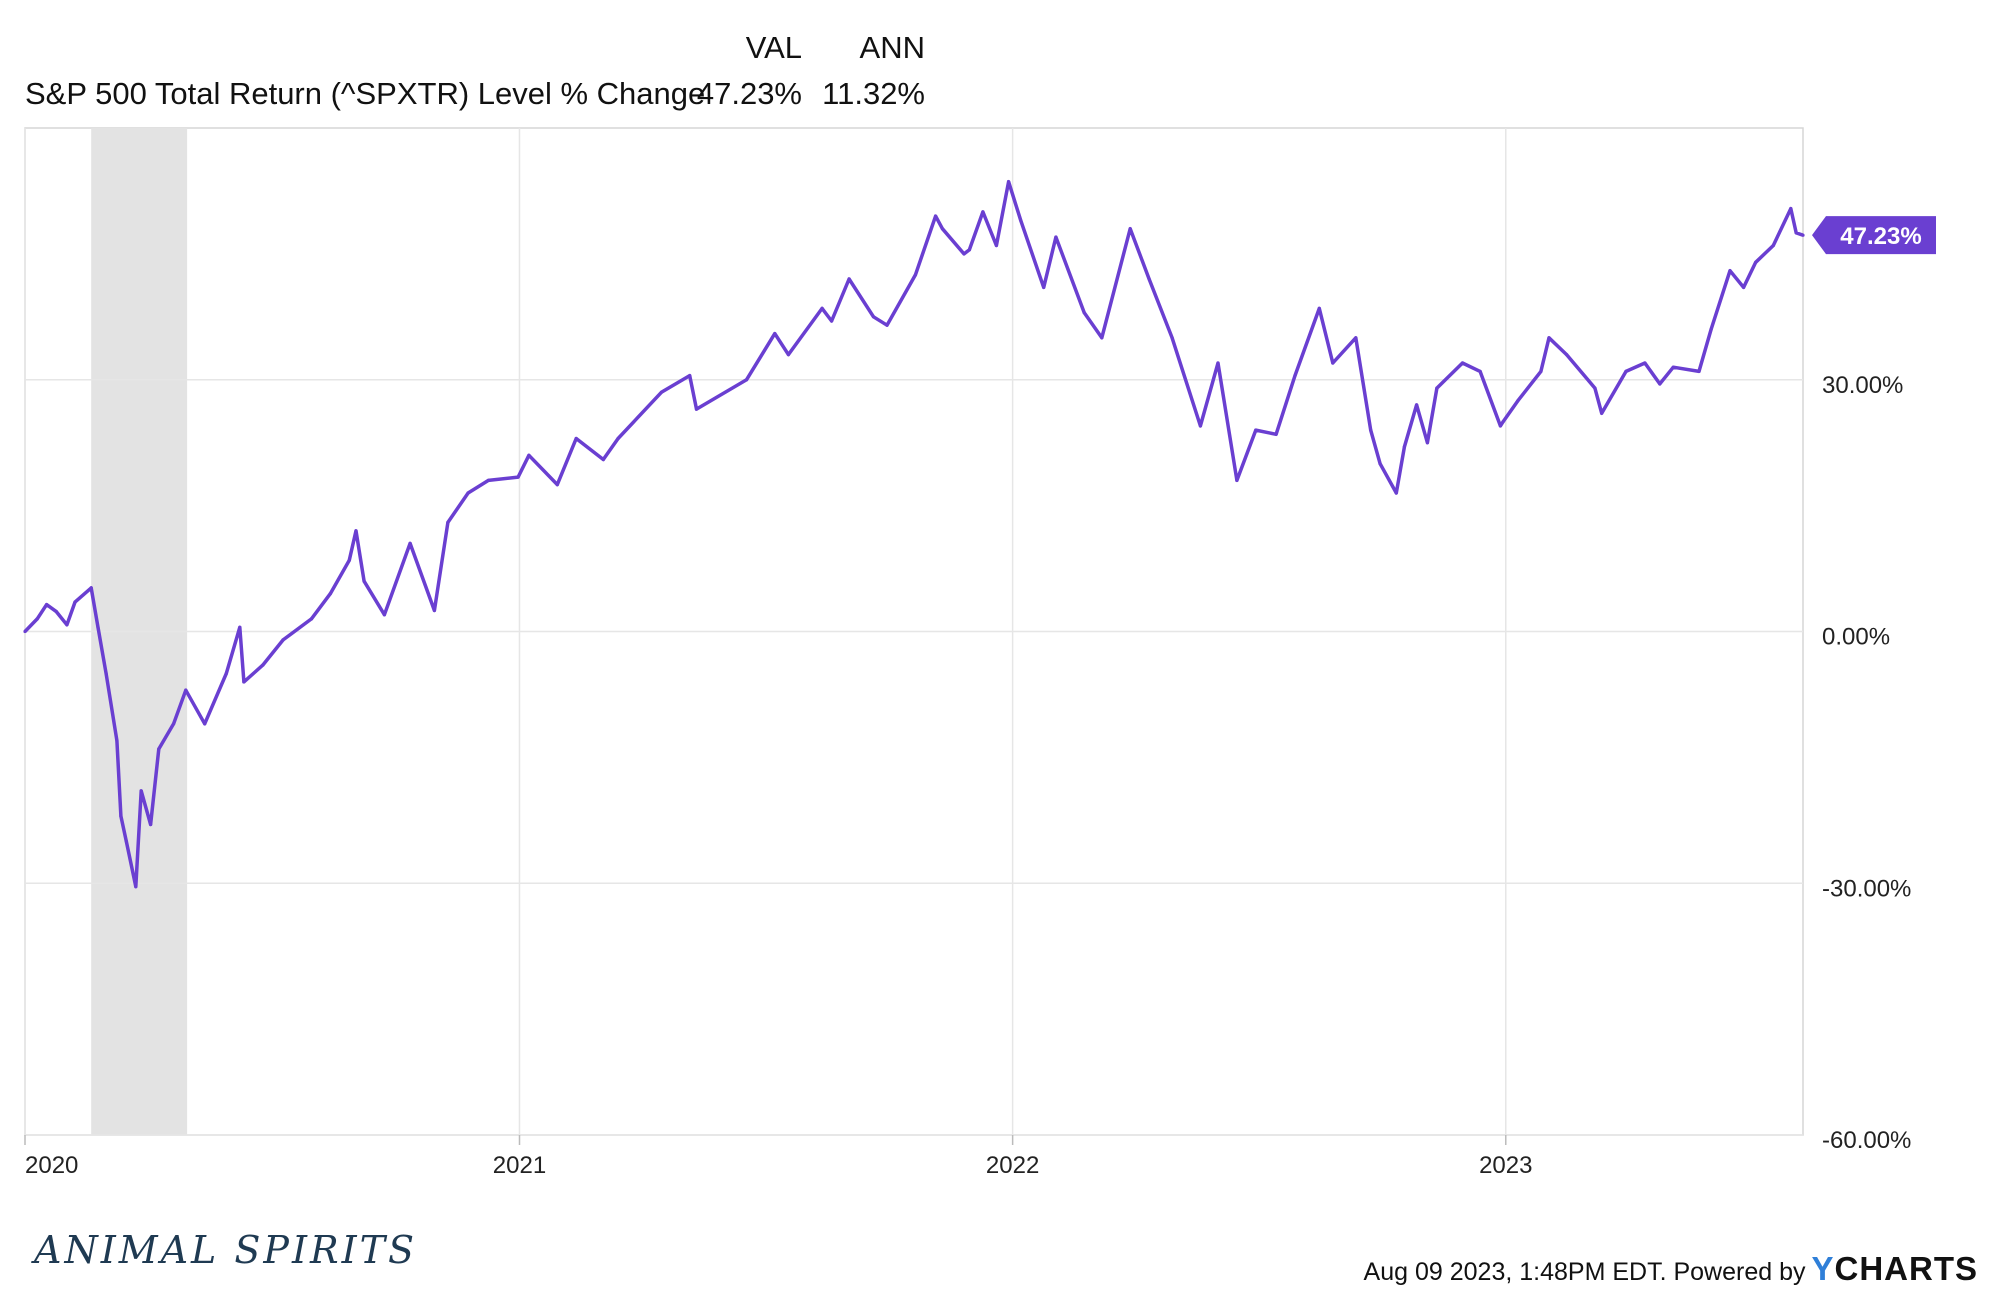 The width and height of the screenshot is (2000, 1295). What do you see at coordinates (1505, 1165) in the screenshot?
I see `x-tick-label: 2023` at bounding box center [1505, 1165].